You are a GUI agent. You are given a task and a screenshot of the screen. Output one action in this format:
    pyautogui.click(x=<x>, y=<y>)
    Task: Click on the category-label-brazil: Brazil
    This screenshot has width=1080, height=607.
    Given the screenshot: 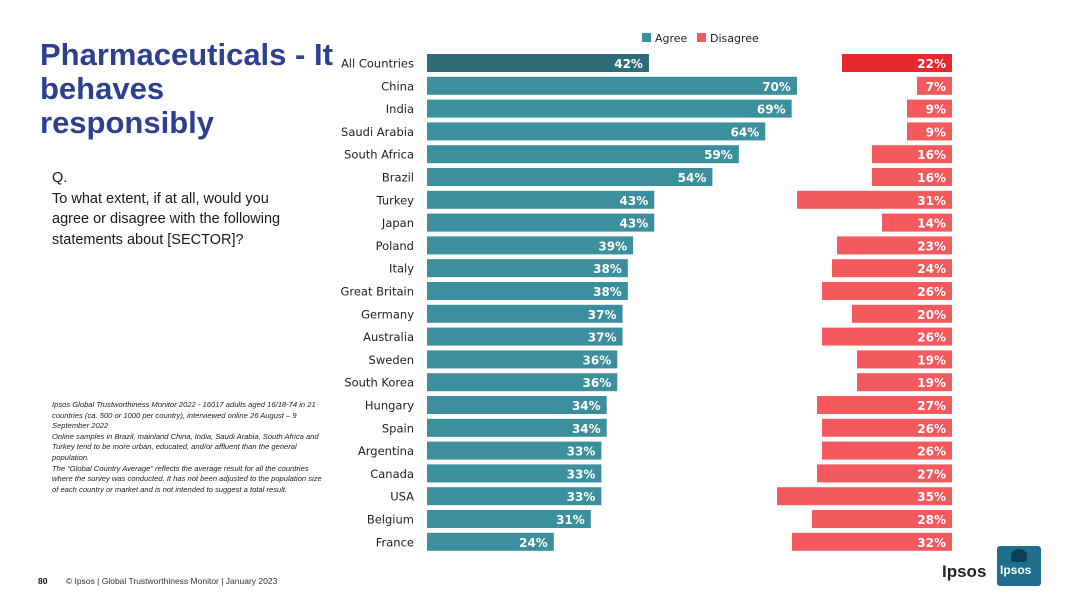 What is the action you would take?
    pyautogui.click(x=398, y=178)
    